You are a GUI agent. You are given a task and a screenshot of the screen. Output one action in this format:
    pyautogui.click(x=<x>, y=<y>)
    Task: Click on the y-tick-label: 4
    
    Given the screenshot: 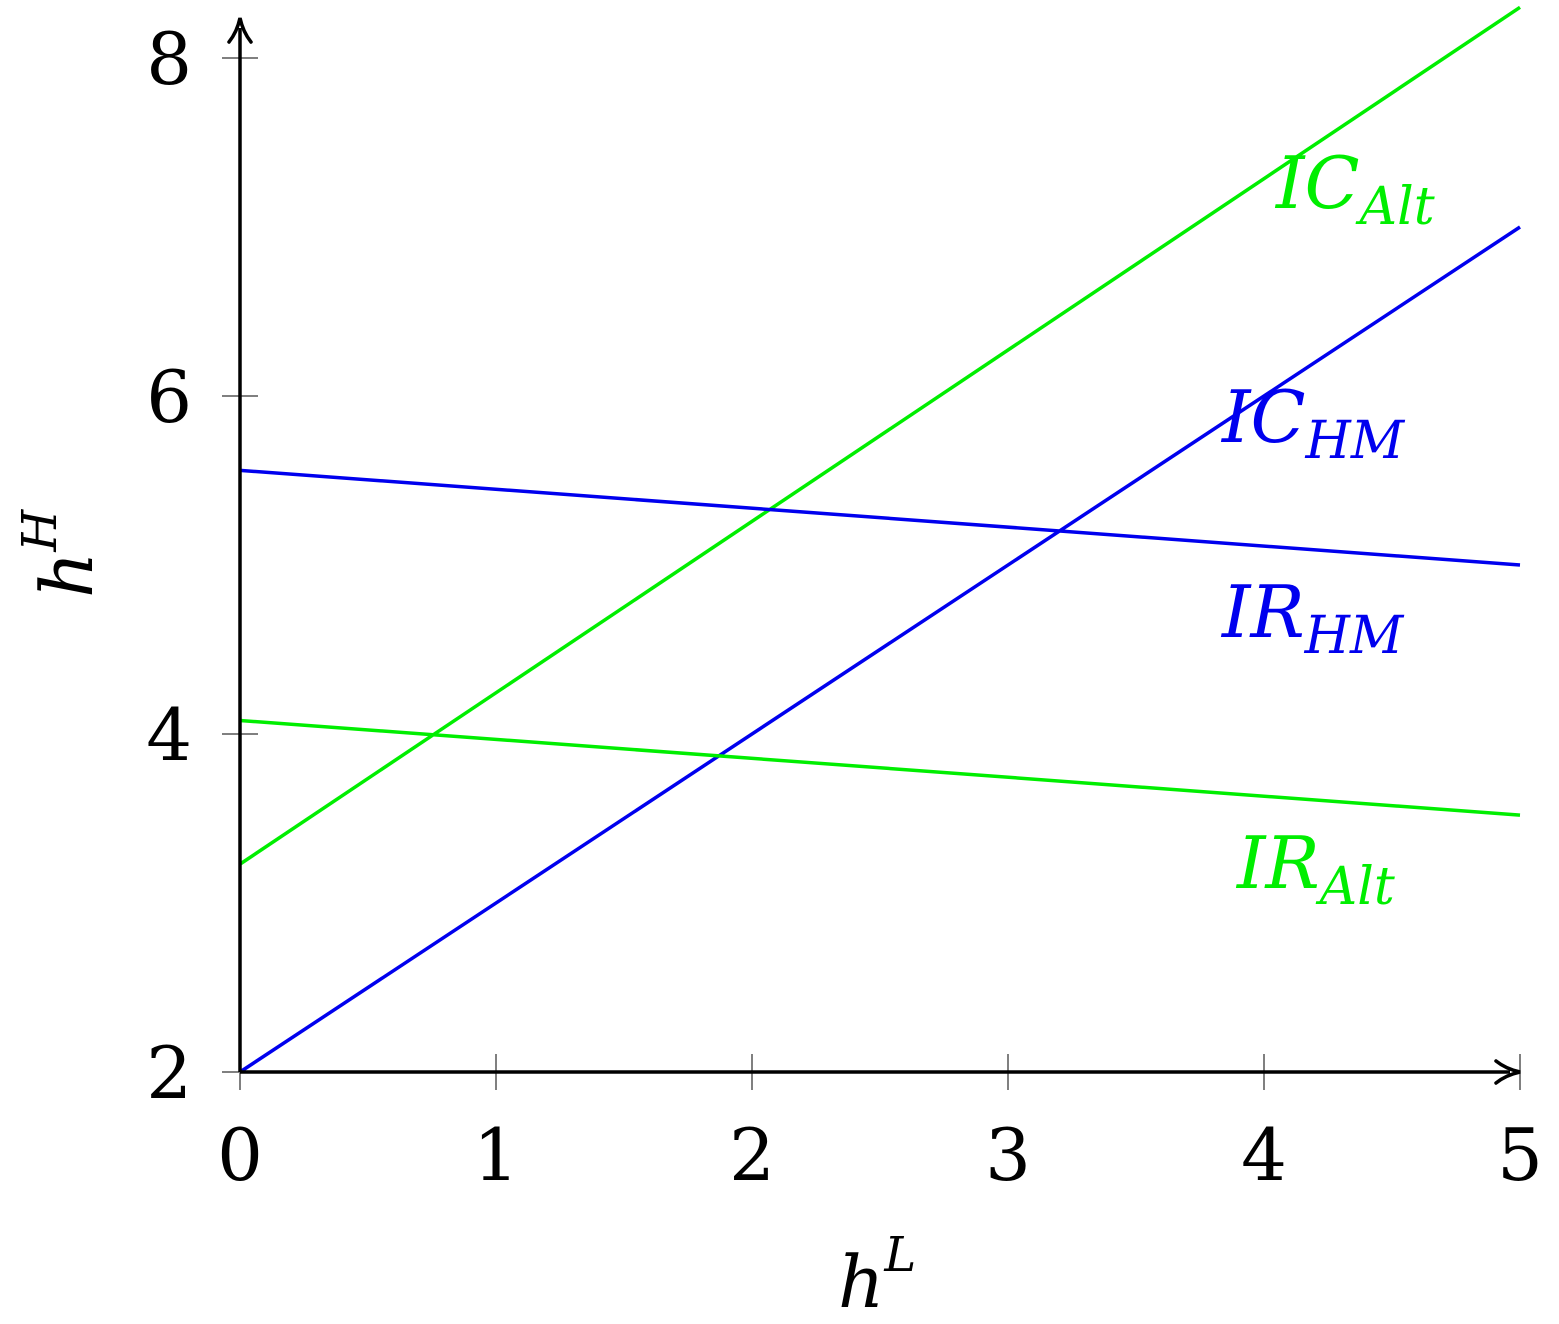 What is the action you would take?
    pyautogui.click(x=169, y=735)
    